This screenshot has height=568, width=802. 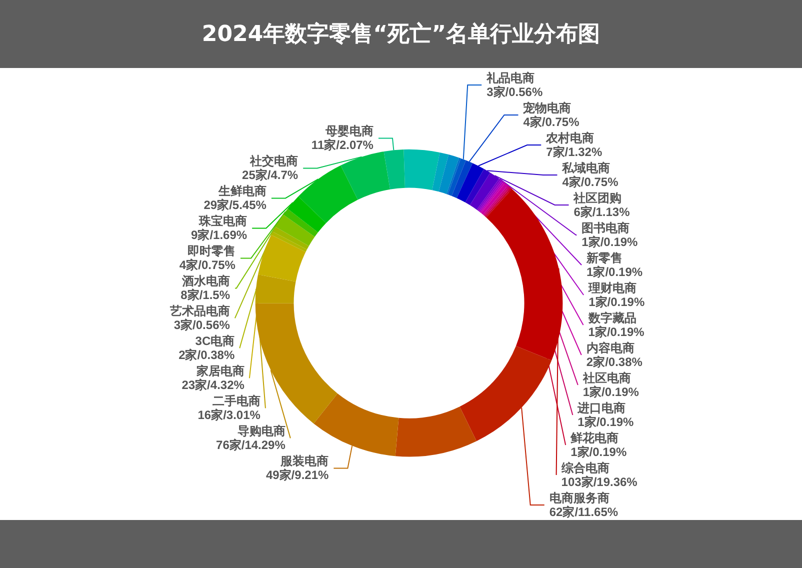 What do you see at coordinates (211, 251) in the screenshot?
I see `slice-label: 即时零售` at bounding box center [211, 251].